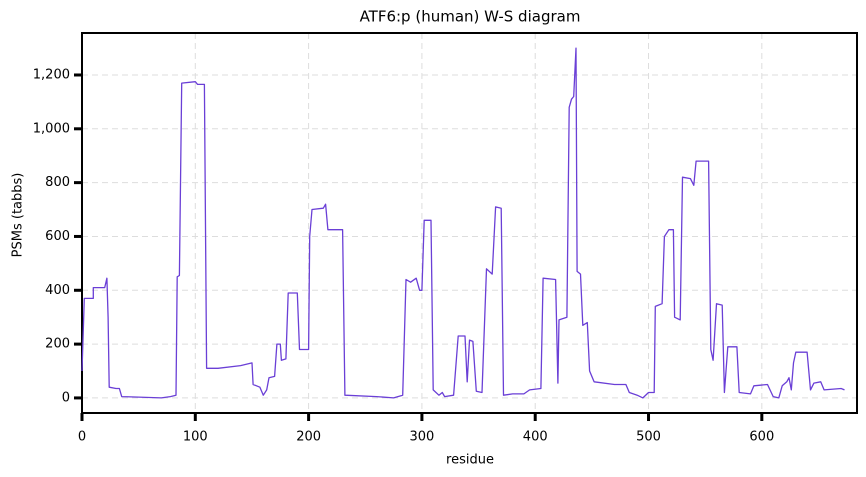 Image resolution: width=866 pixels, height=477 pixels. I want to click on x-tick-label: 200, so click(308, 437).